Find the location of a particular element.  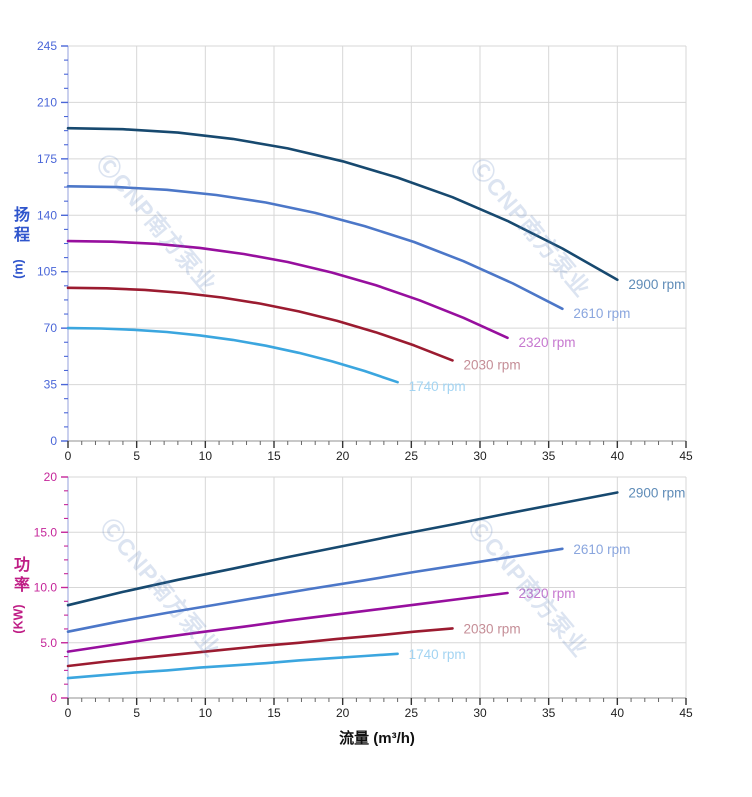

y-tick-label: 105 is located at coordinates (47, 272).